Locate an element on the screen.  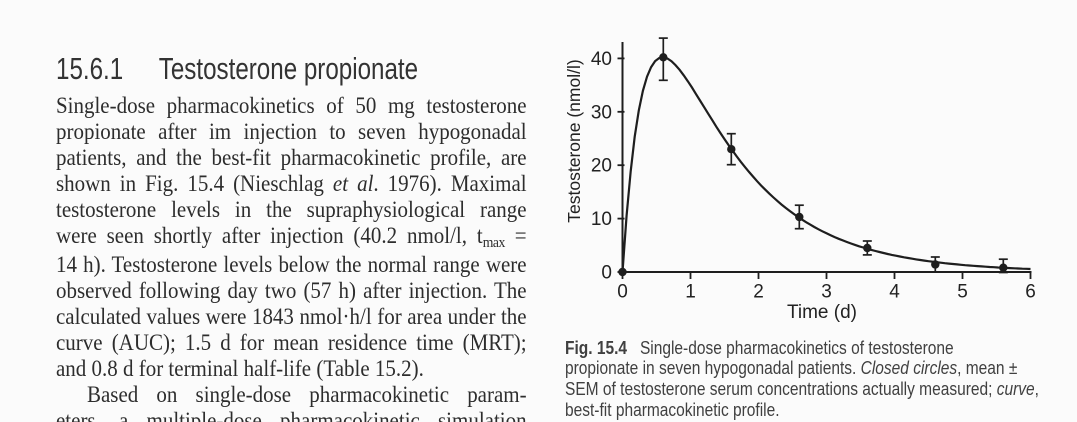
svg-text: Time (d) is located at coordinates (822, 312).